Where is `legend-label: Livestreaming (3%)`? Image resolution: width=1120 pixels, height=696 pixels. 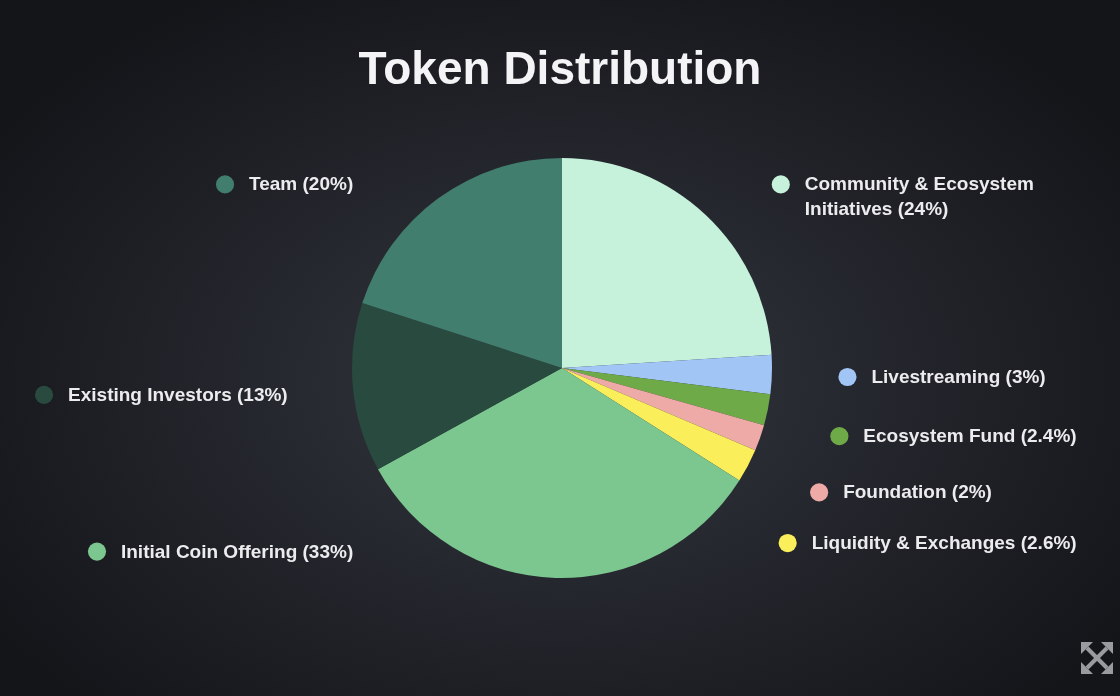 legend-label: Livestreaming (3%) is located at coordinates (958, 376).